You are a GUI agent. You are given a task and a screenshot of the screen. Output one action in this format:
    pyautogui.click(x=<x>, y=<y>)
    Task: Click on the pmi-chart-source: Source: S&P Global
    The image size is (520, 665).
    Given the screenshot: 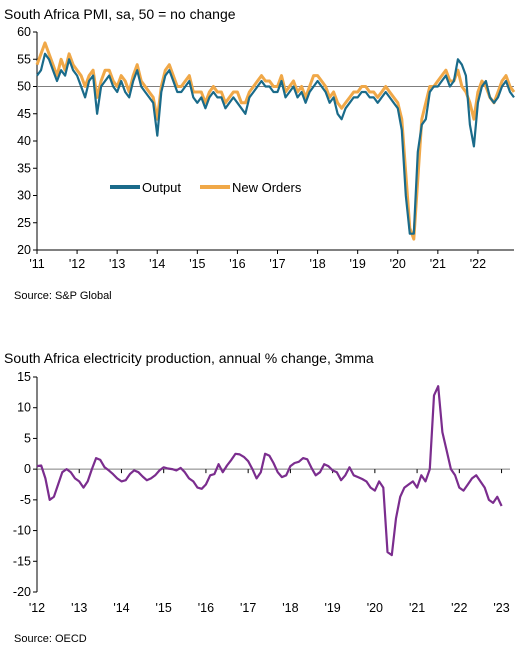 What is the action you would take?
    pyautogui.click(x=63, y=296)
    